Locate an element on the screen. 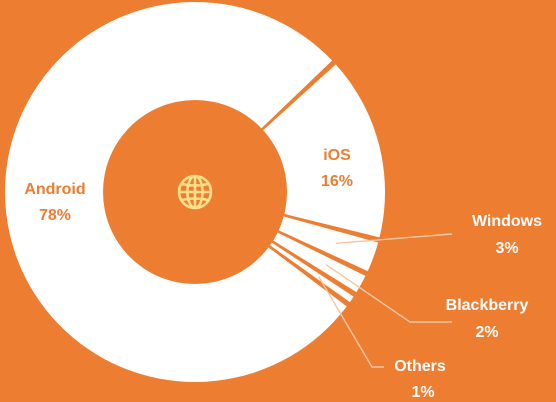 This screenshot has width=556, height=402. leader-line-others is located at coordinates (351, 322).